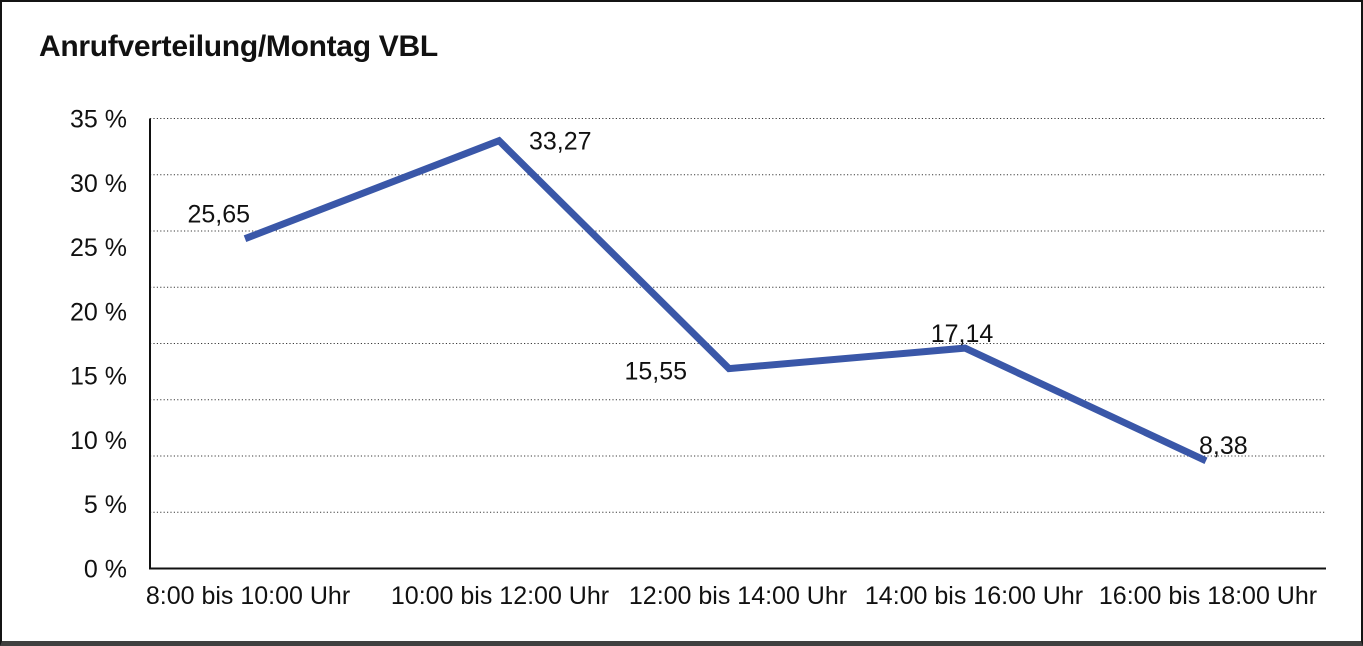 The height and width of the screenshot is (646, 1363). I want to click on point-label: 17,14, so click(962, 334).